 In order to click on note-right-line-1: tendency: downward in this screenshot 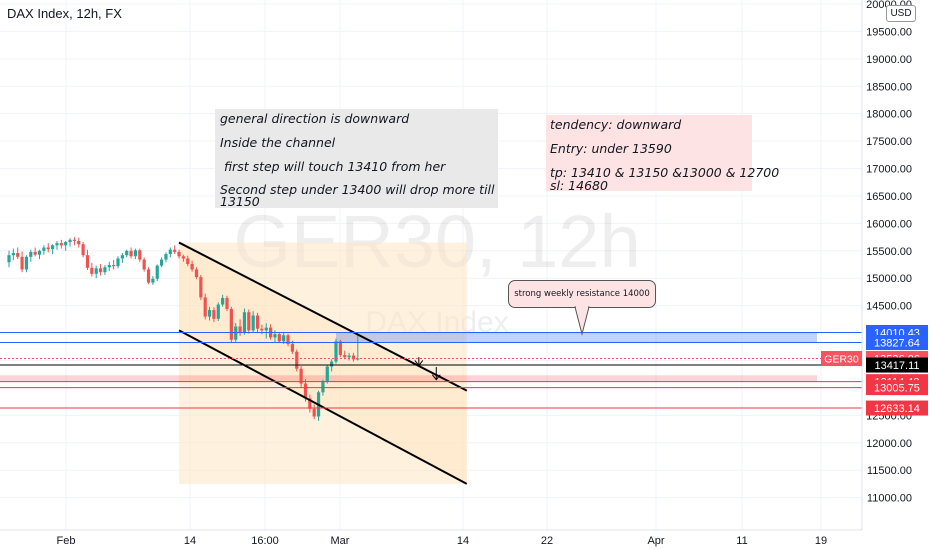, I will do `click(616, 124)`.